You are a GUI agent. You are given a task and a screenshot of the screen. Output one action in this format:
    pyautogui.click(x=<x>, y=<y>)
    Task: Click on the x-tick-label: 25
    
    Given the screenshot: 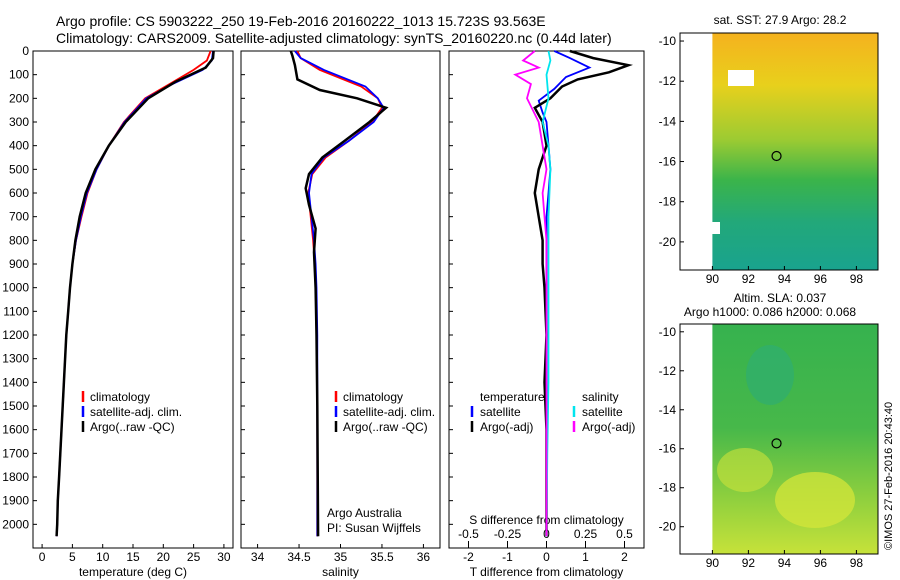 What is the action you would take?
    pyautogui.click(x=194, y=557)
    